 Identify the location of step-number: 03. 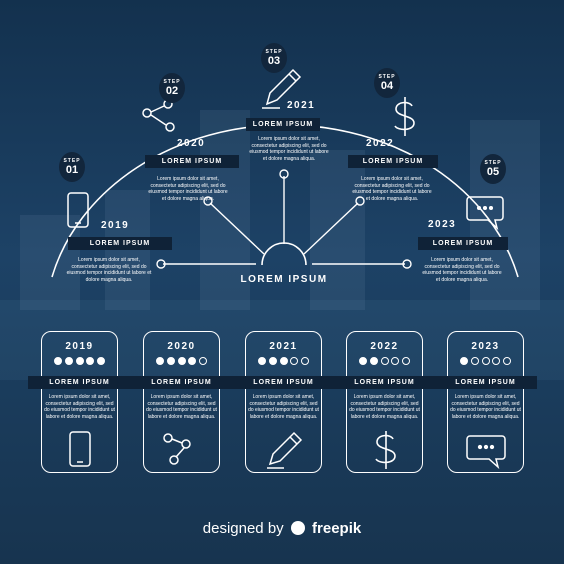
(274, 61).